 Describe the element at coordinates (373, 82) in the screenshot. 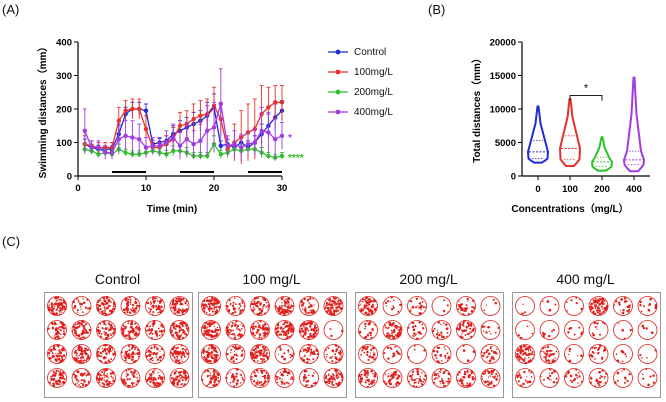

I see `legend: Control 100mg/L 200mg/L 400mg/L` at that location.